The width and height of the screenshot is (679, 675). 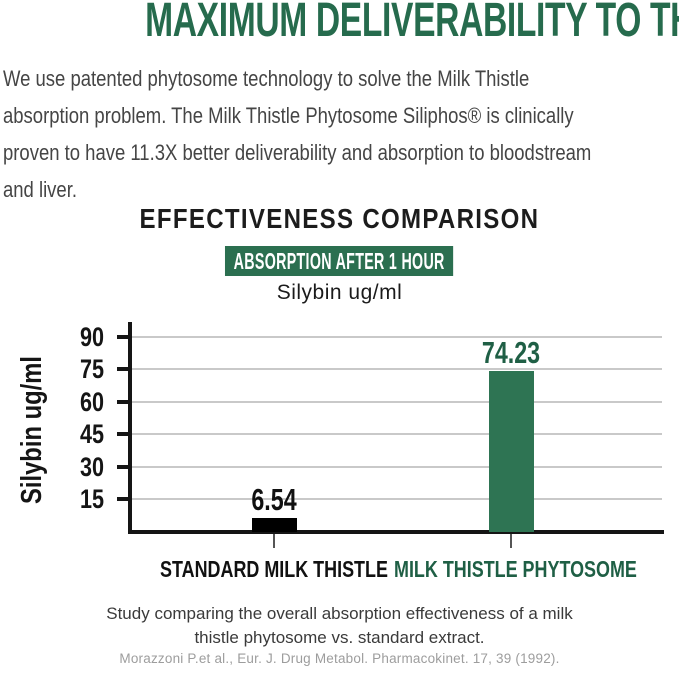 I want to click on category-label: STANDARD MILK THISTLE, so click(x=274, y=569).